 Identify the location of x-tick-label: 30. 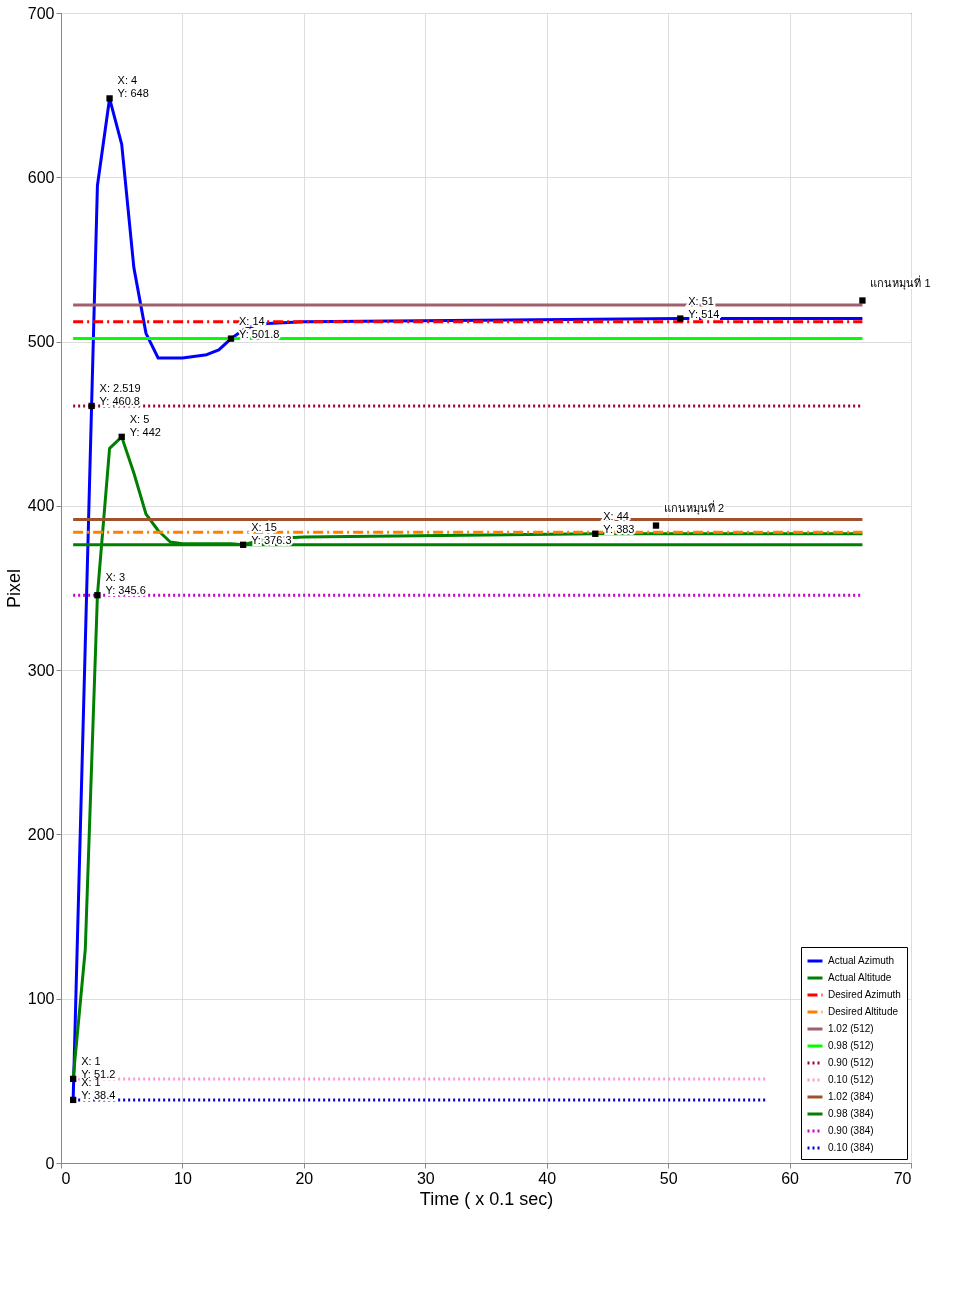
(425, 1178).